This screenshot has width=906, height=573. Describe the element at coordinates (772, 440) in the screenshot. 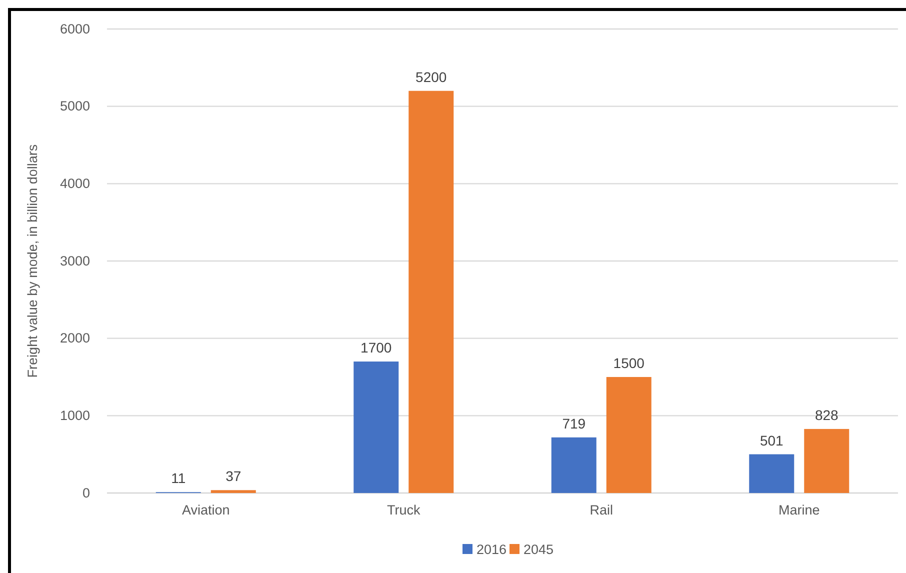

I see `data-label: 501` at that location.